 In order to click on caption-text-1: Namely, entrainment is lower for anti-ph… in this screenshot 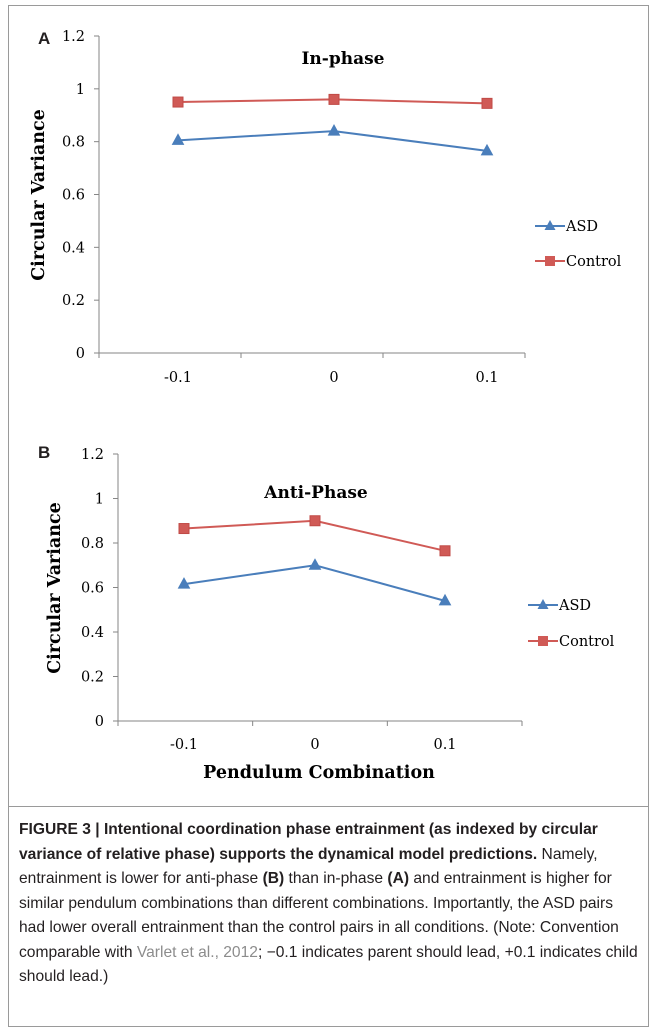, I will do `click(308, 866)`.